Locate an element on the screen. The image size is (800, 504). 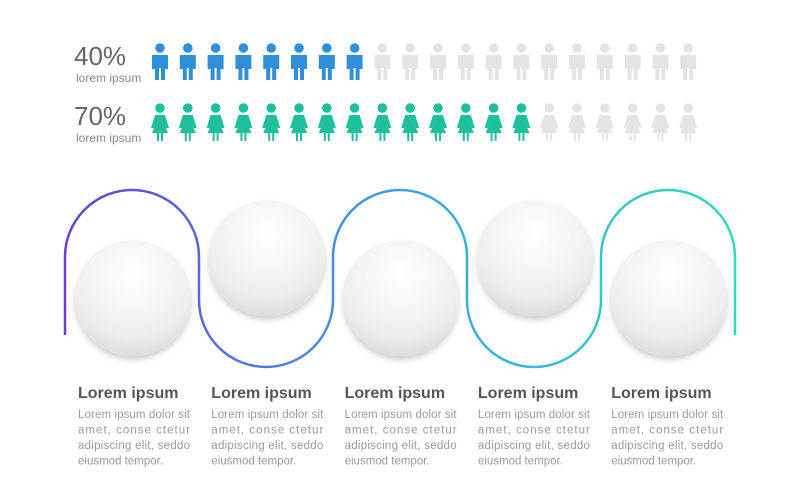
filled-icons is located at coordinates (257, 61).